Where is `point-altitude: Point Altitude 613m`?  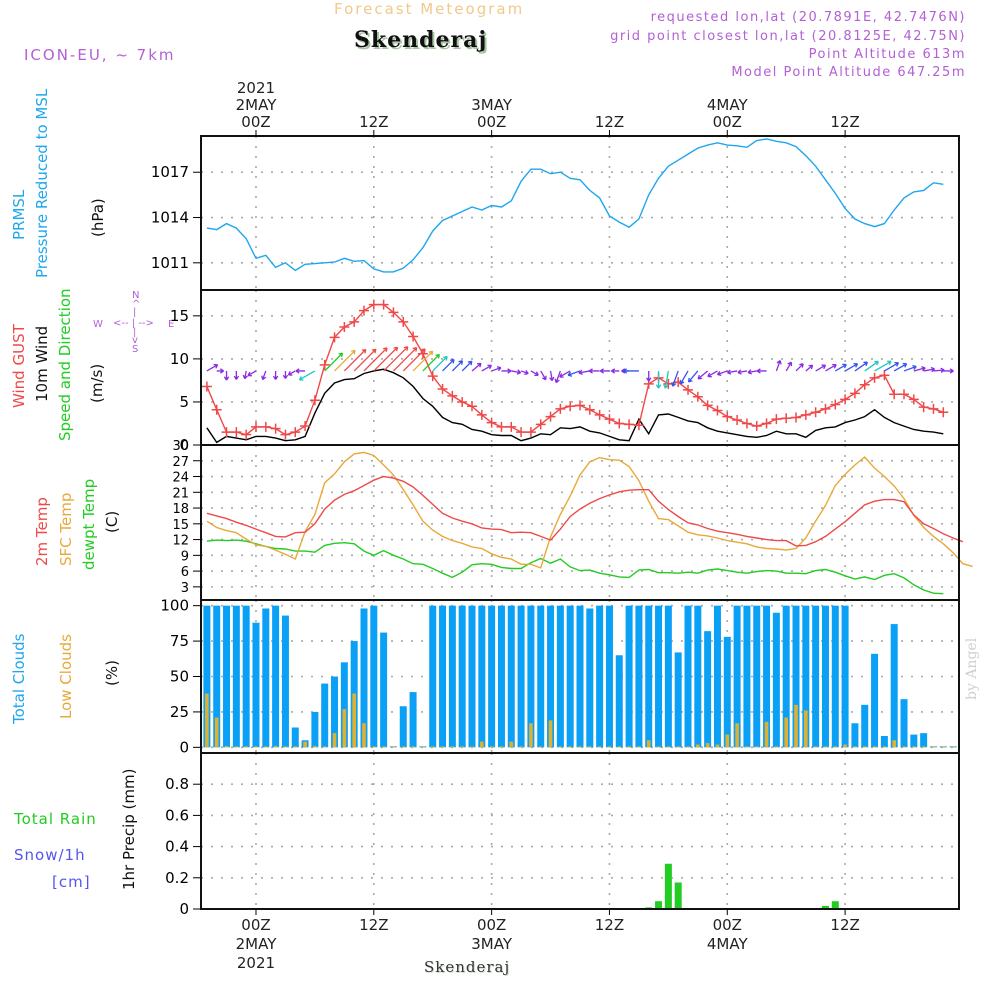
point-altitude: Point Altitude 613m is located at coordinates (887, 54).